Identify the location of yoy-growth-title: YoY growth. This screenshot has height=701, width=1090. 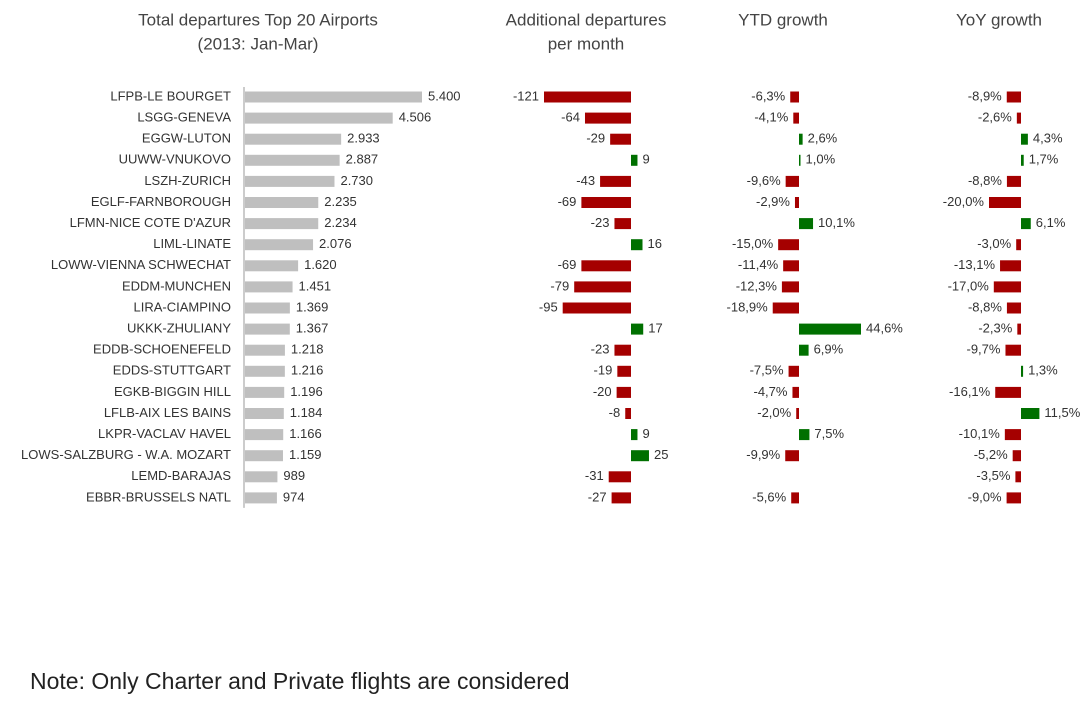
(999, 19).